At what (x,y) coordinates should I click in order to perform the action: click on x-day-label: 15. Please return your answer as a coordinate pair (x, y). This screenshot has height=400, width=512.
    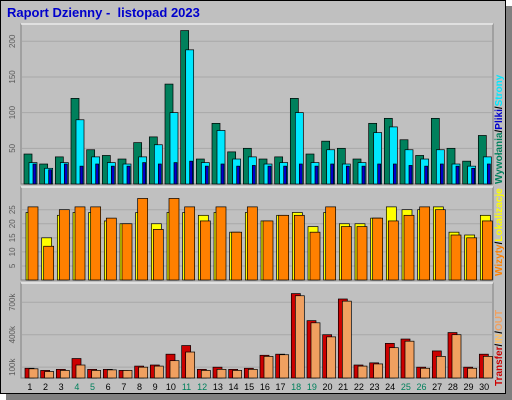
    Looking at the image, I should click on (249, 387).